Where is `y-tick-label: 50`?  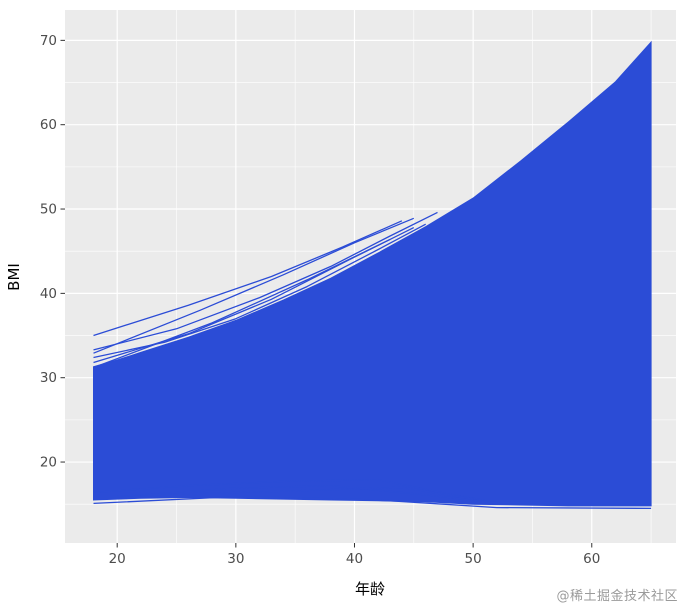
y-tick-label: 50 is located at coordinates (48, 210).